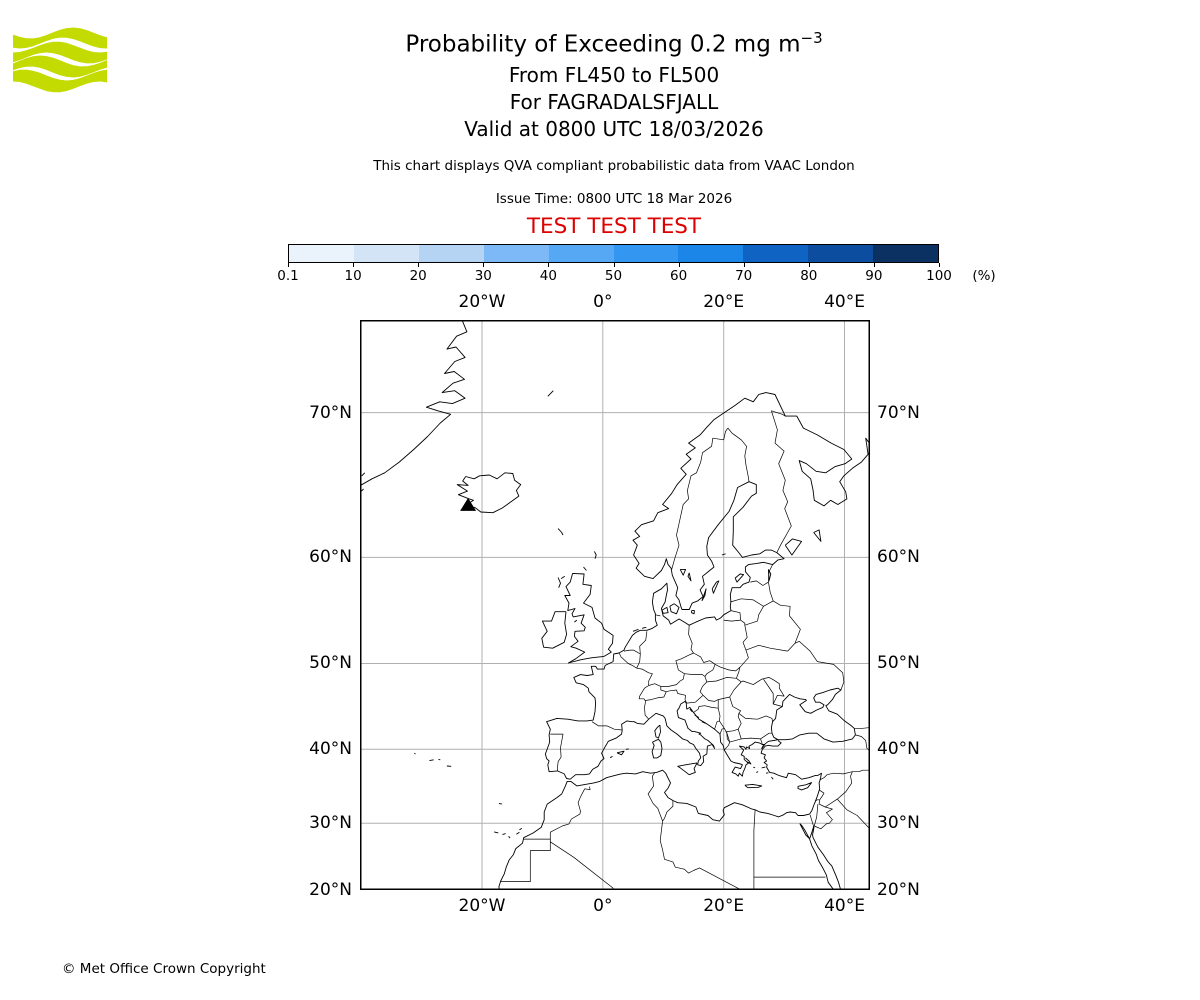  What do you see at coordinates (898, 557) in the screenshot?
I see `lat-label-right-1: 60°N` at bounding box center [898, 557].